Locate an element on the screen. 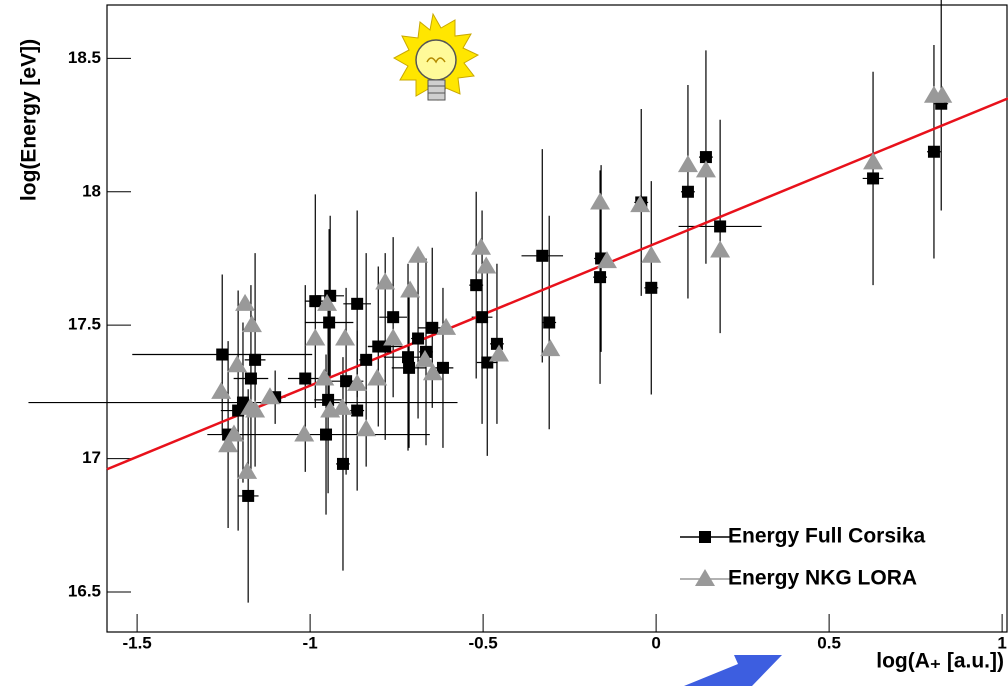  y-axis-title: log(Energy [eV]) is located at coordinates (29, 120).